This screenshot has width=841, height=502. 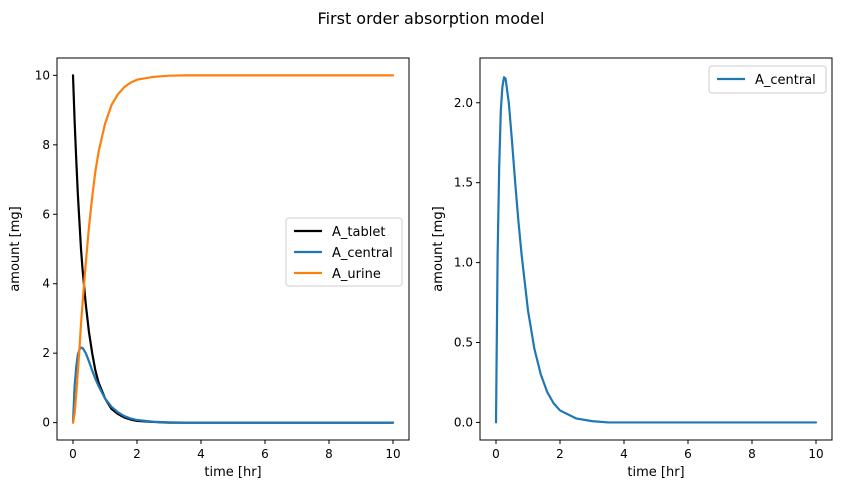 I want to click on y-tick-label: 0.5, so click(x=463, y=343).